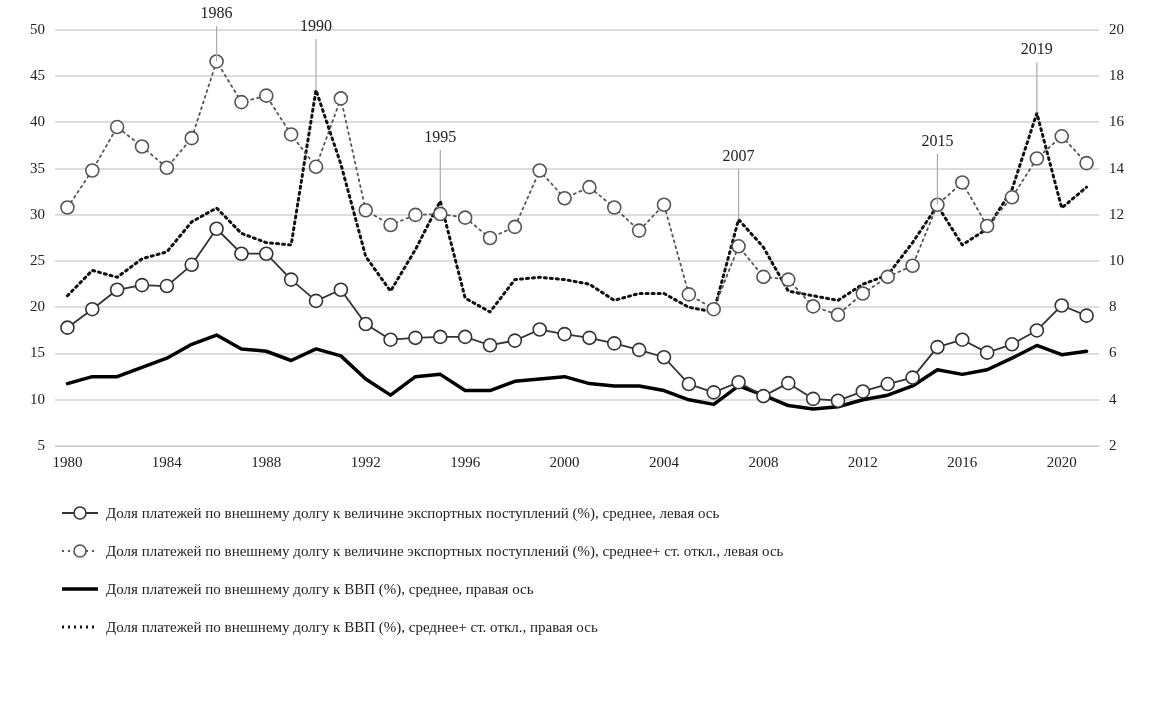 This screenshot has width=1154, height=727. What do you see at coordinates (564, 461) in the screenshot?
I see `x-tick-label: 2000` at bounding box center [564, 461].